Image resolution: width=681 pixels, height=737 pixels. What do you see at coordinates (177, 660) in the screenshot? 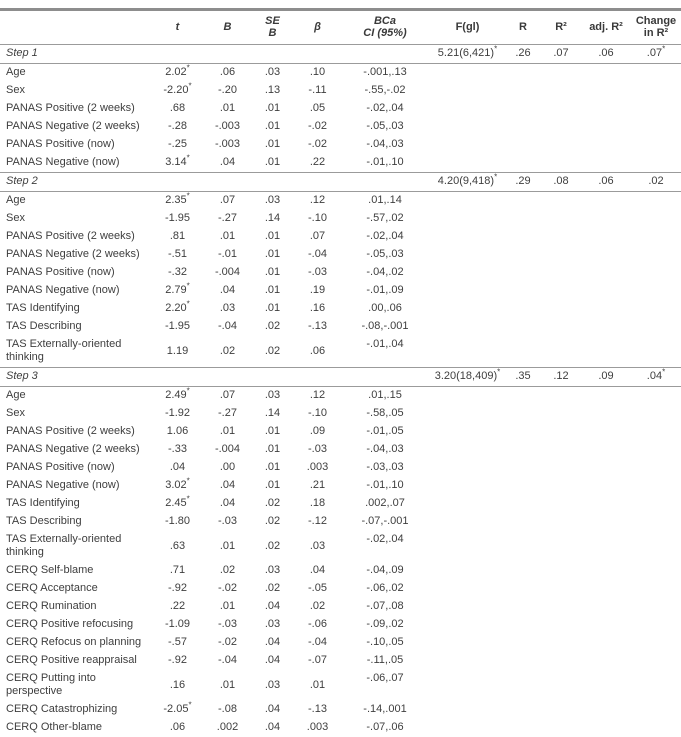
I see `cell-t: -.92` at bounding box center [177, 660].